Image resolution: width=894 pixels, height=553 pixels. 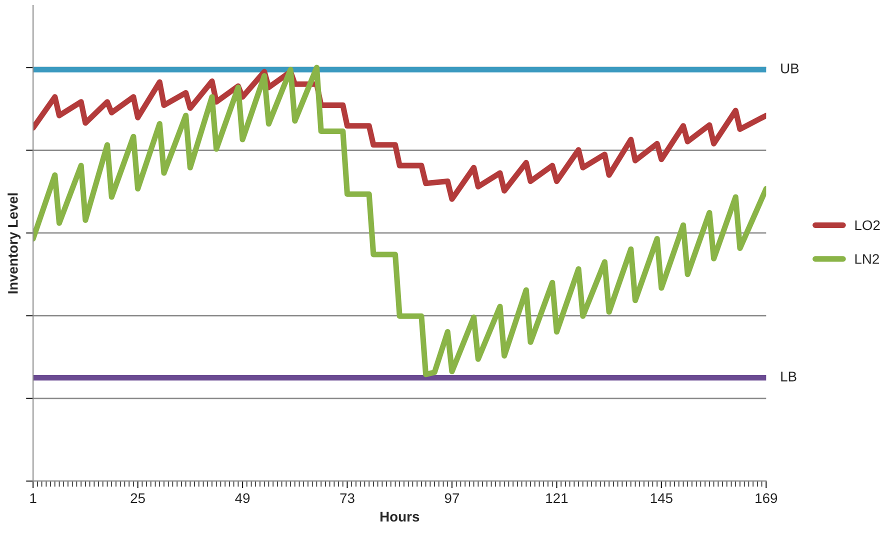 I want to click on y-axis-title: Inventory Level, so click(x=14, y=243).